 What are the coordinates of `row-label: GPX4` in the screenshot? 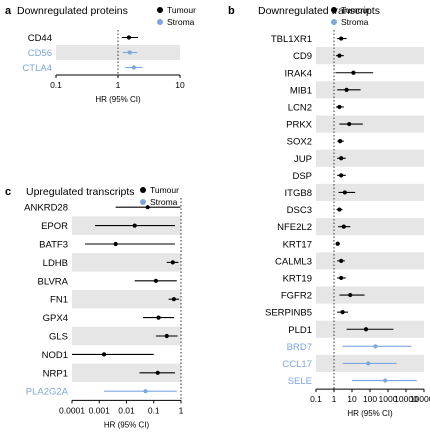 It's located at (55, 318).